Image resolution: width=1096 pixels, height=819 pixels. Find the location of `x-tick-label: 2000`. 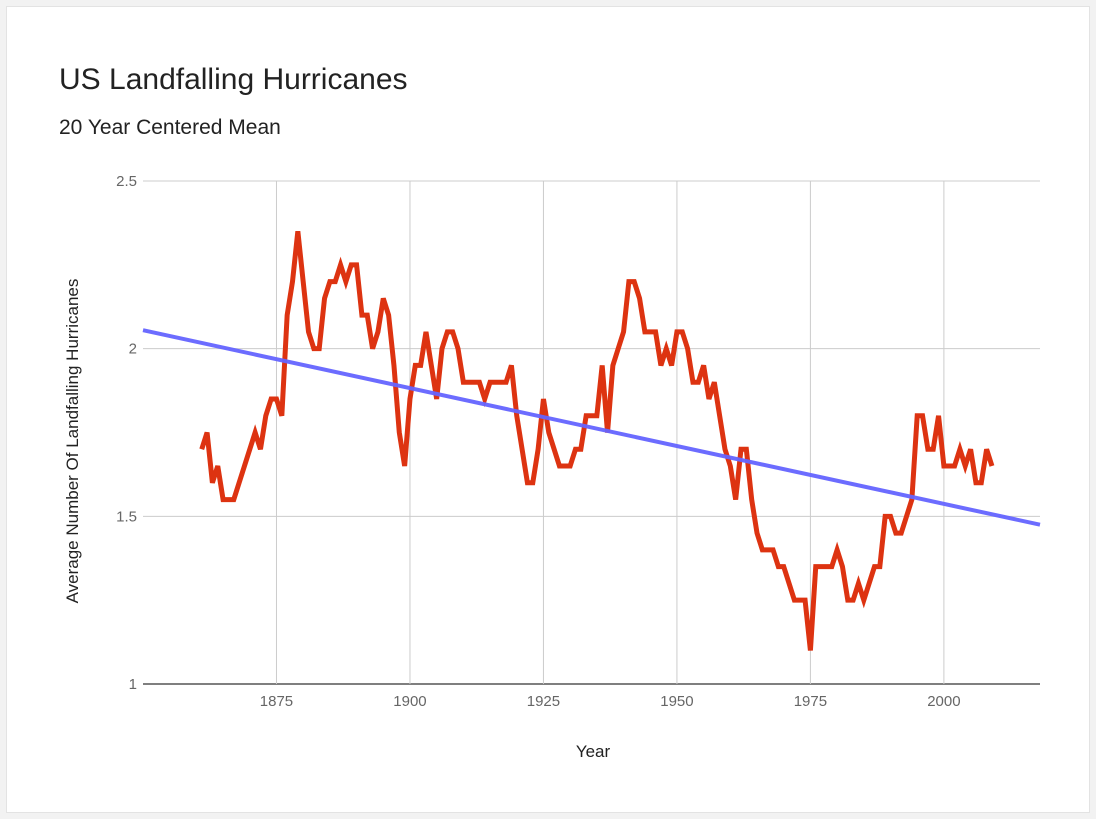

x-tick-label: 2000 is located at coordinates (943, 701).